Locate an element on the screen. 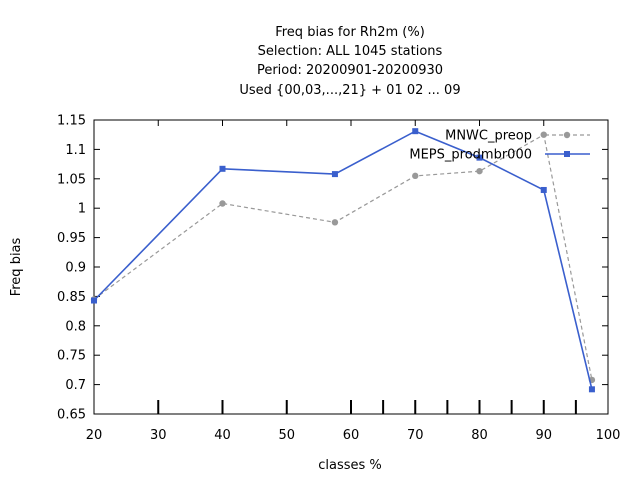 The image size is (640, 480). title-line-2: Selection: ALL 1045 stations is located at coordinates (350, 51).